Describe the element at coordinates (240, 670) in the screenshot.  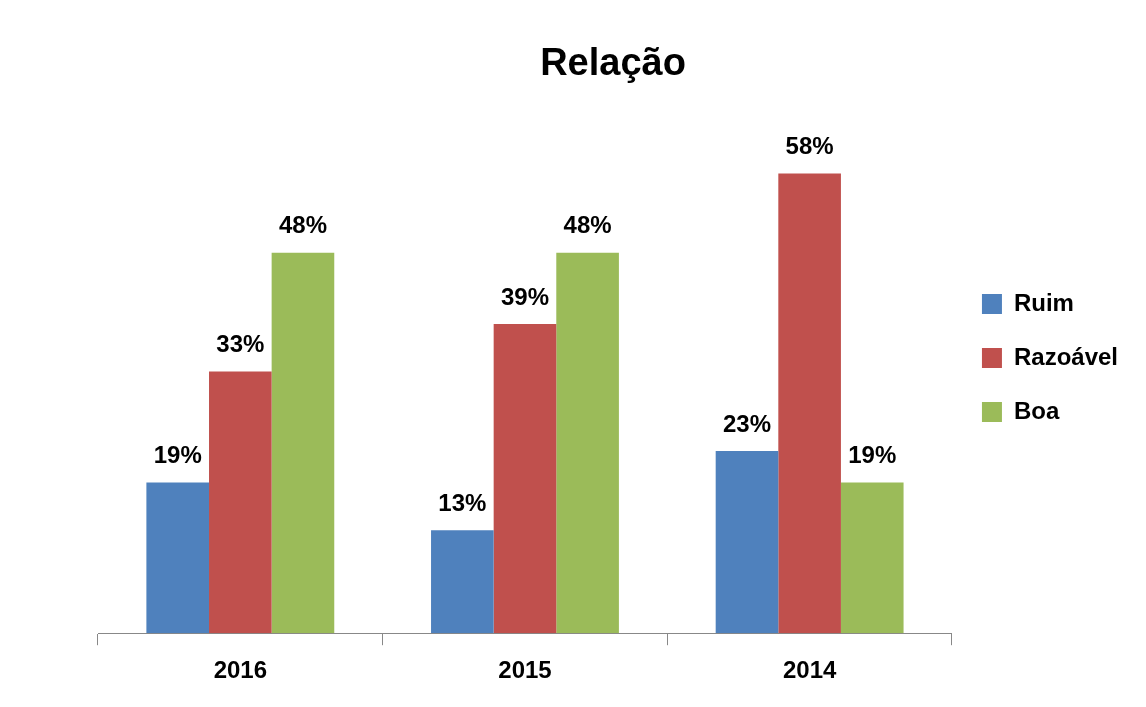
I see `x-tick-label: 2016` at that location.